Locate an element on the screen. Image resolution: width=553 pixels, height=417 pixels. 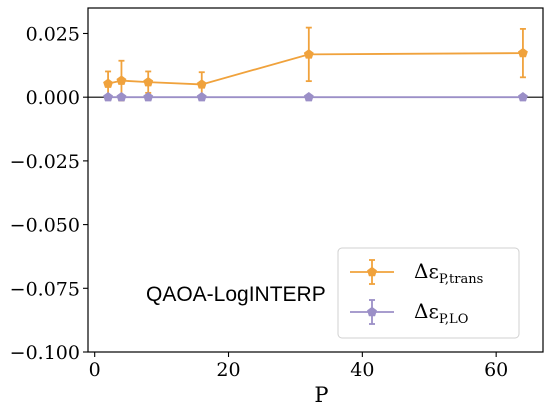
x-tick-label: 60 is located at coordinates (496, 370).